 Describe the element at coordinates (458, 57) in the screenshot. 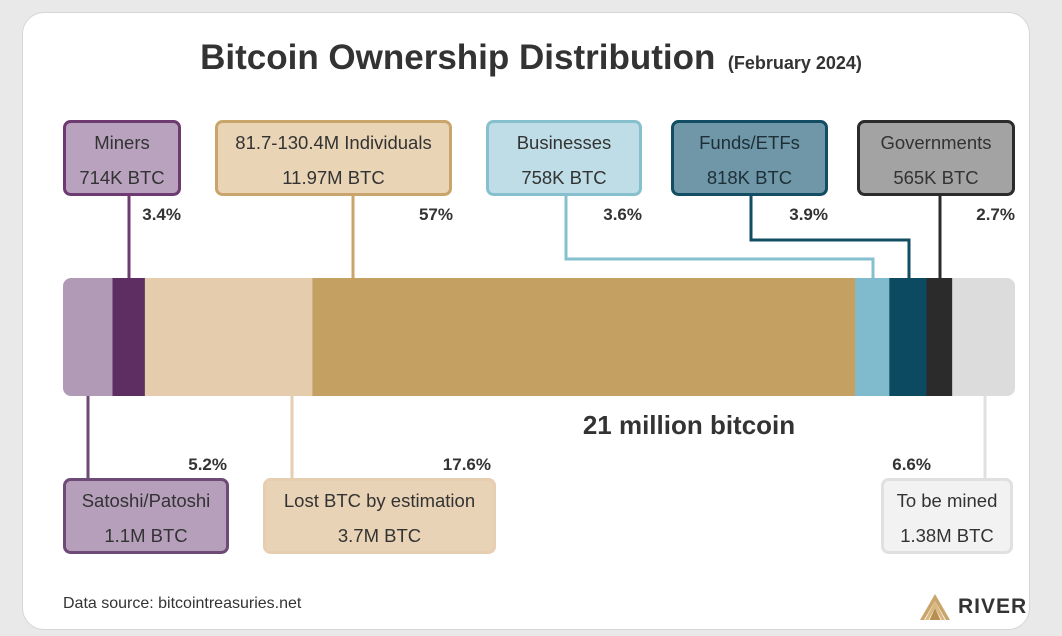

I see `chart-title: Bitcoin Ownership Distribution` at that location.